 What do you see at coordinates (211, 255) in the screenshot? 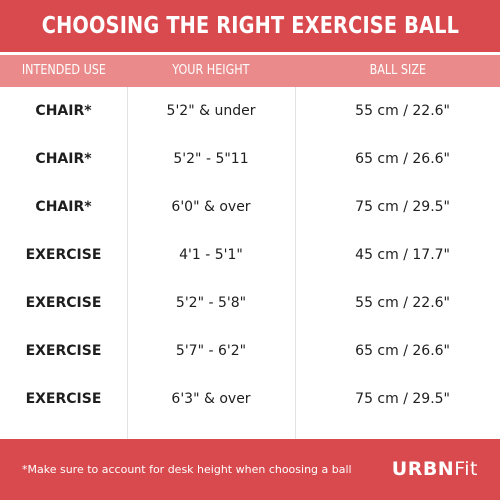
I see `height-cell: 4'1 - 5'1"` at bounding box center [211, 255].